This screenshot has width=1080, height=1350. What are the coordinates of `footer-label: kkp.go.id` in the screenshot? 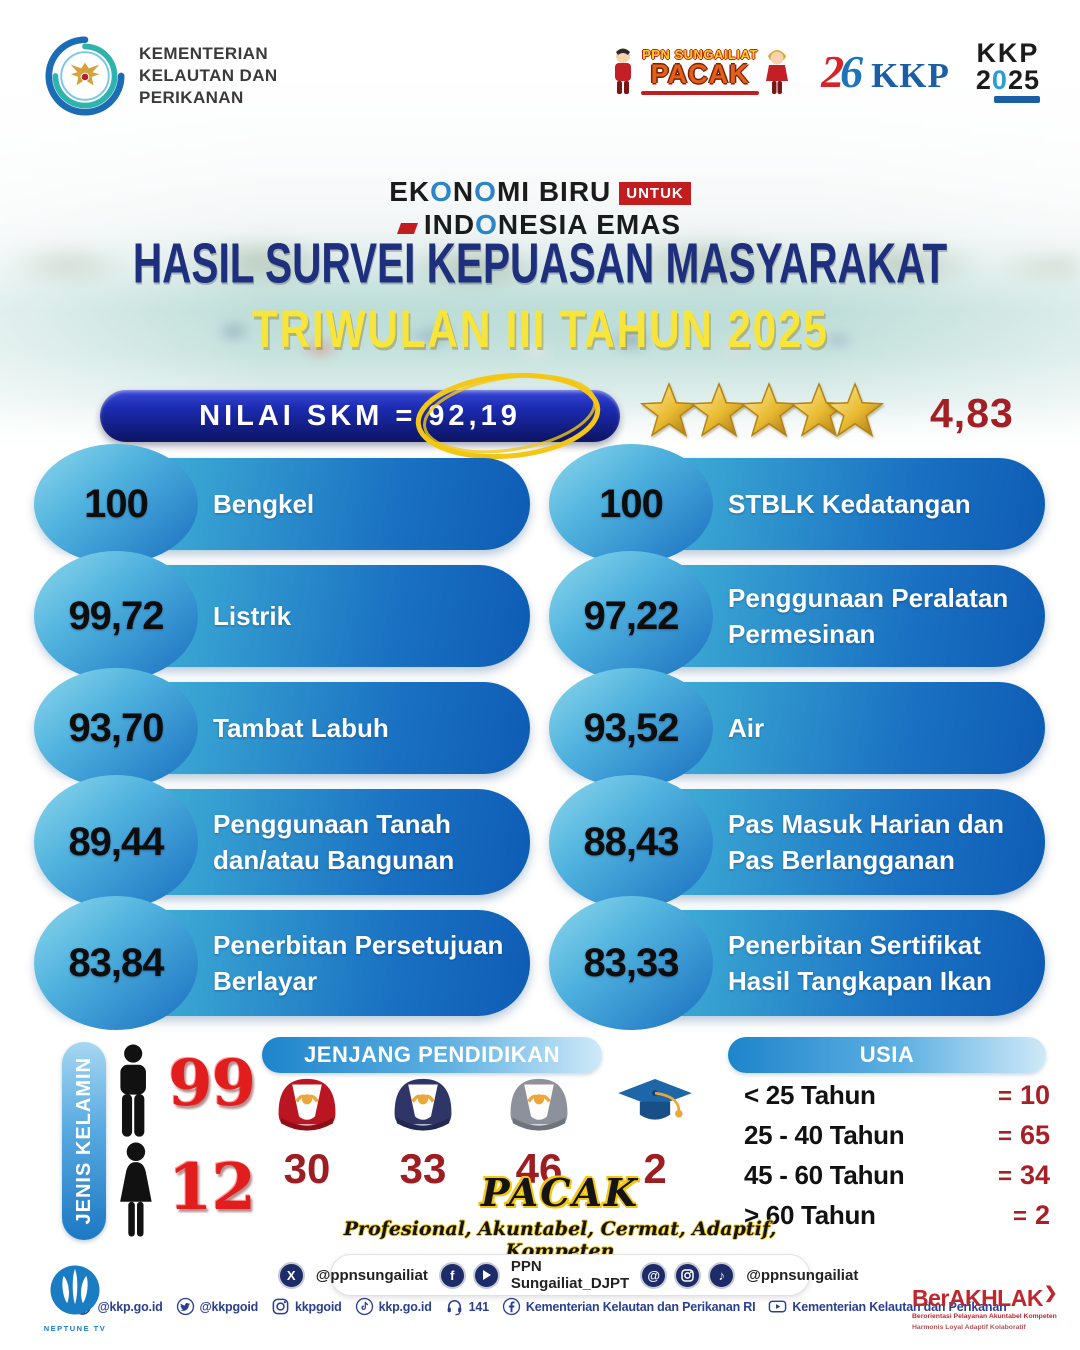 It's located at (405, 1306).